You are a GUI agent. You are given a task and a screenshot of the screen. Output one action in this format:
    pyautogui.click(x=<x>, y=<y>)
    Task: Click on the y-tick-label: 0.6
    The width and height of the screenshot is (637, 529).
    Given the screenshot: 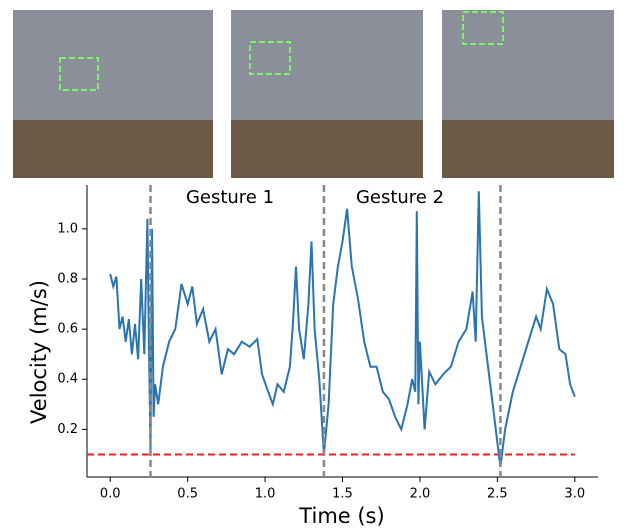 What is the action you would take?
    pyautogui.click(x=67, y=329)
    